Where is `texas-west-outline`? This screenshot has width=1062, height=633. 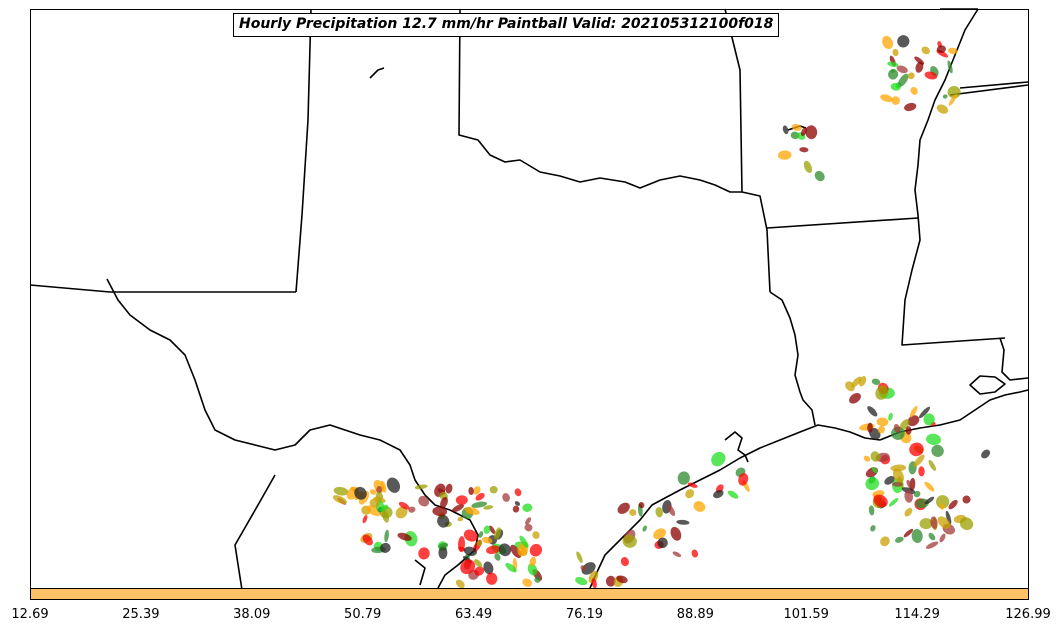
texas-west-outline is located at coordinates (278, 394).